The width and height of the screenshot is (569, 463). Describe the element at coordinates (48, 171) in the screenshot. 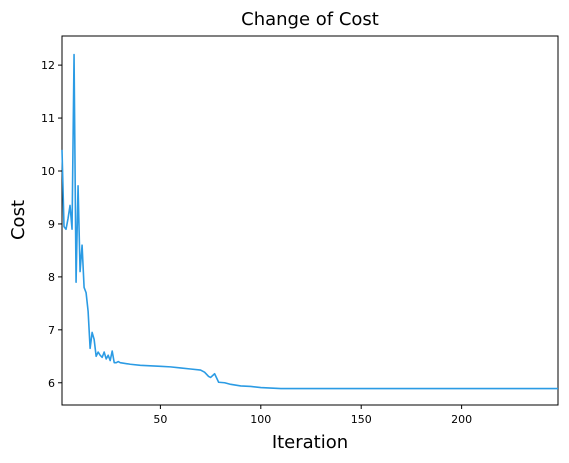

I see `y-tick-label: 10` at that location.